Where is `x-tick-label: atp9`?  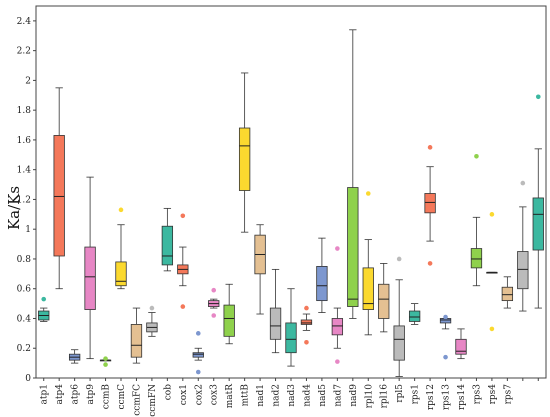
x-tick-label: atp9 is located at coordinates (91, 394).